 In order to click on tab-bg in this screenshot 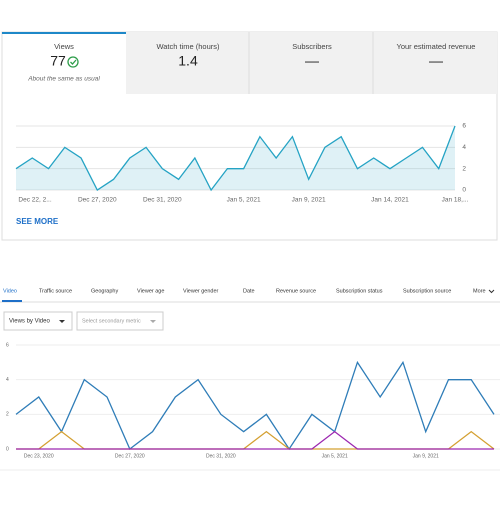, I will do `click(311, 63)`.